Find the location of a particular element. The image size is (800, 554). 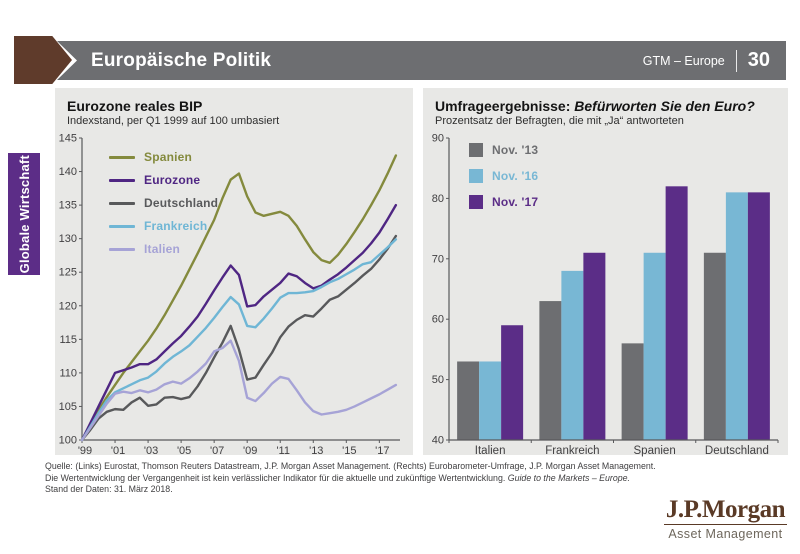

legend-item-deutschland: Deutschland is located at coordinates (163, 203).